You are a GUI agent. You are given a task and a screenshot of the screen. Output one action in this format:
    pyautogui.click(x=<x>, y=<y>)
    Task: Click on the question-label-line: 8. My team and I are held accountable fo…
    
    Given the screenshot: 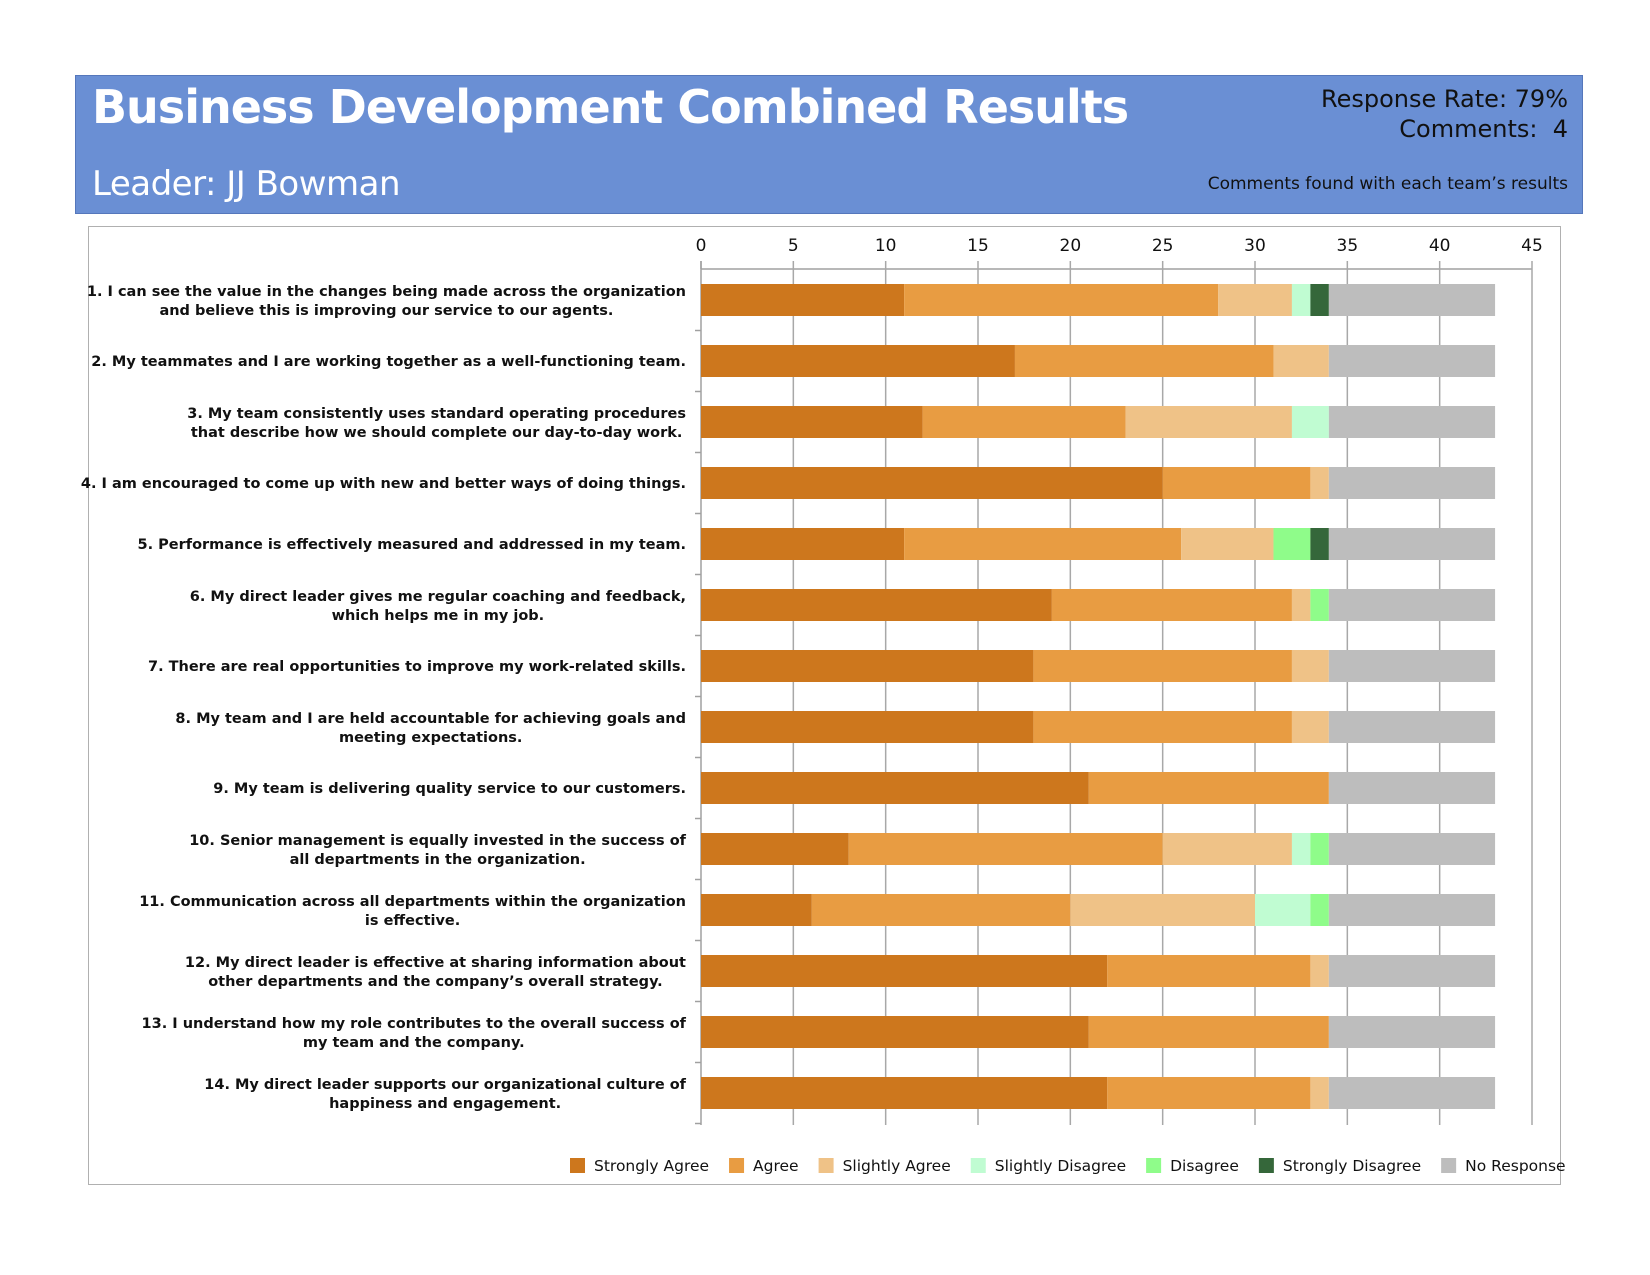 What is the action you would take?
    pyautogui.click(x=430, y=719)
    